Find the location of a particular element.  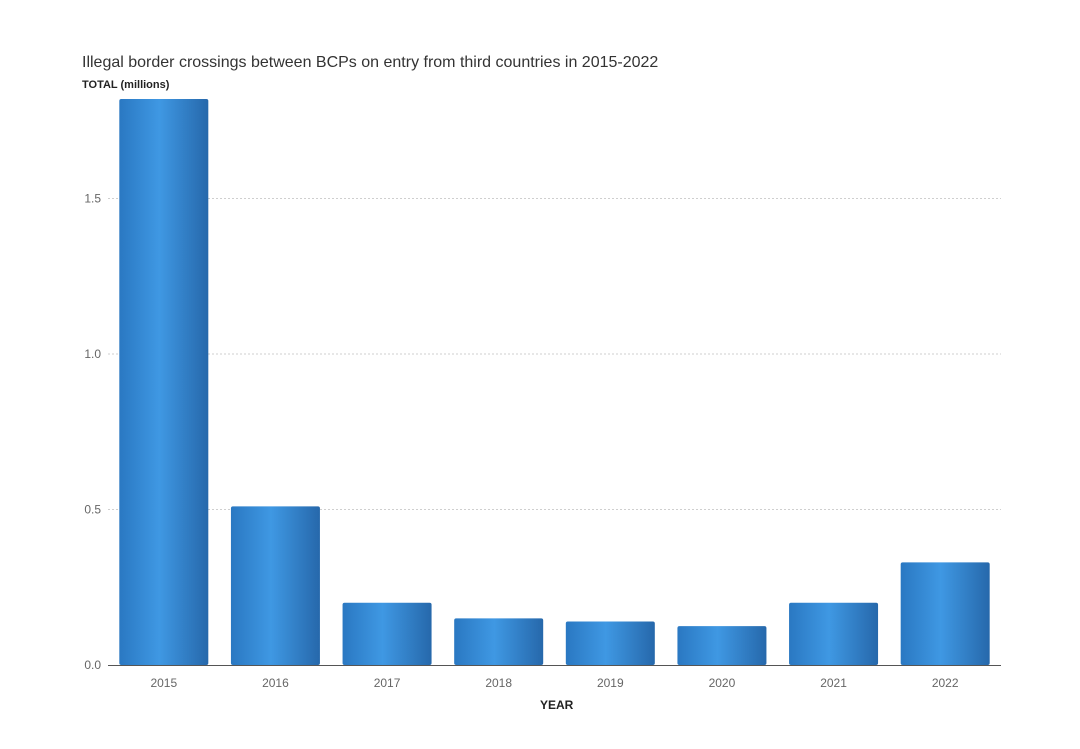

x-tick-label: 2017 is located at coordinates (387, 683).